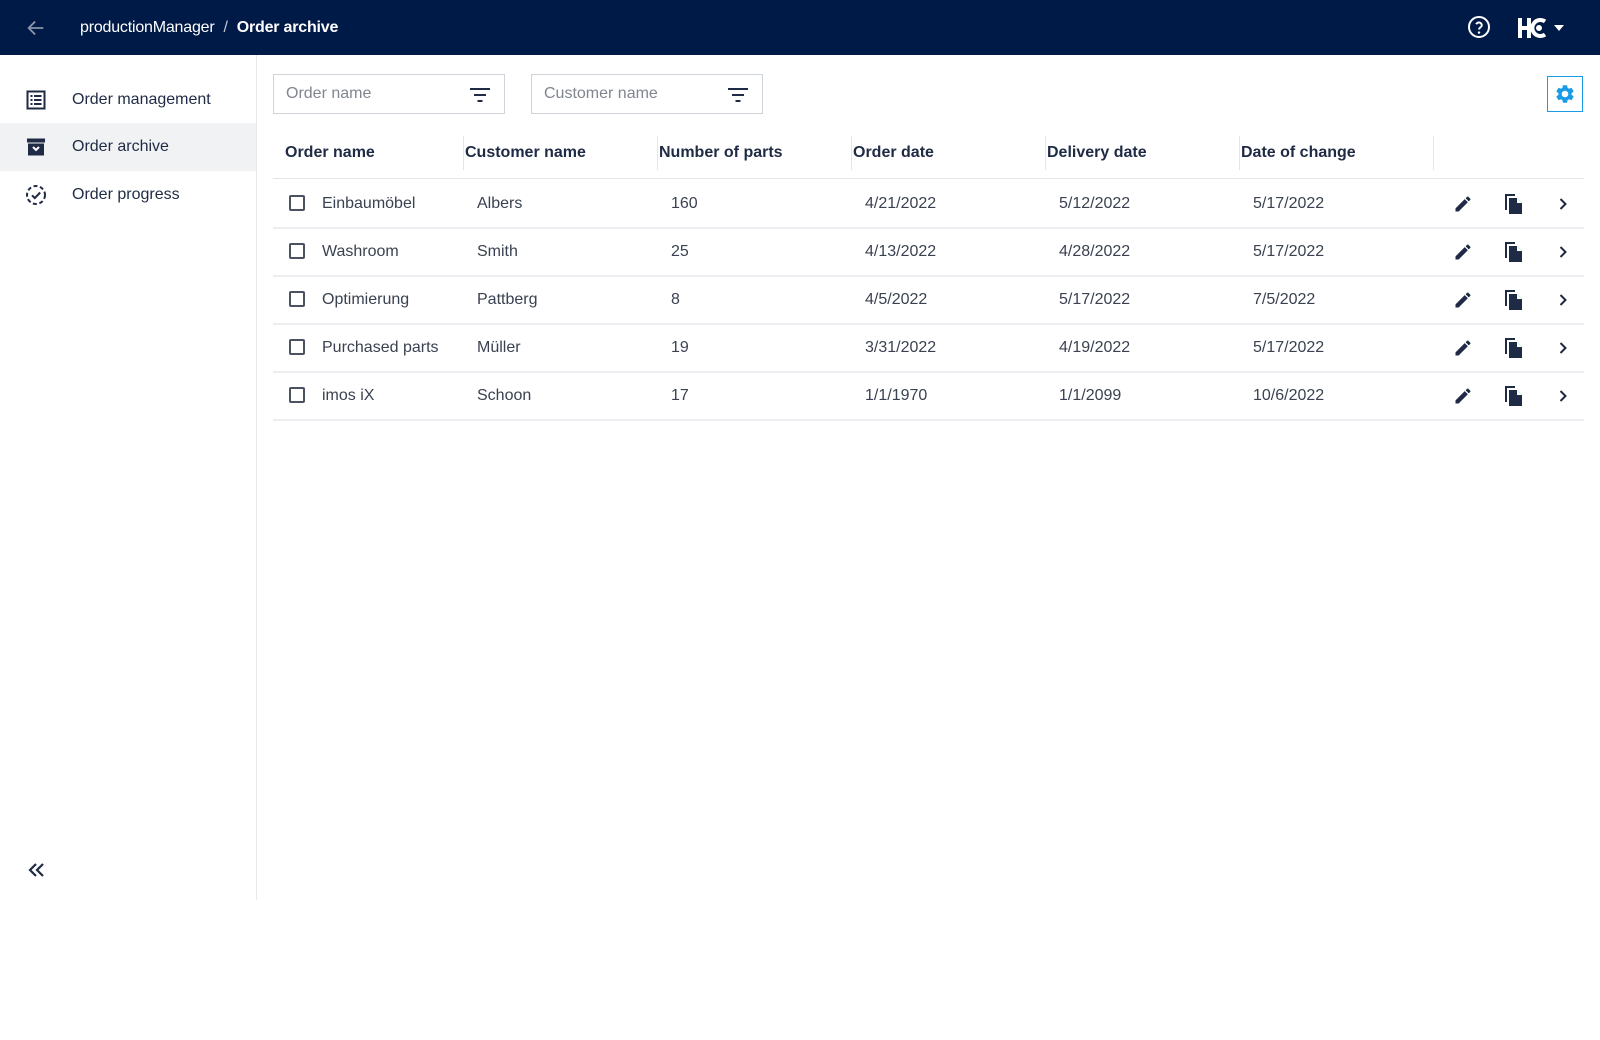 The height and width of the screenshot is (1040, 1600). I want to click on cell-customer-name: Schoon, so click(504, 395).